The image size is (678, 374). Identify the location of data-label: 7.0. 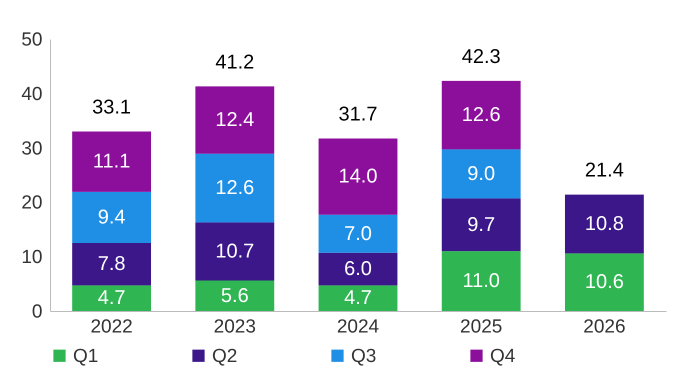
(358, 233).